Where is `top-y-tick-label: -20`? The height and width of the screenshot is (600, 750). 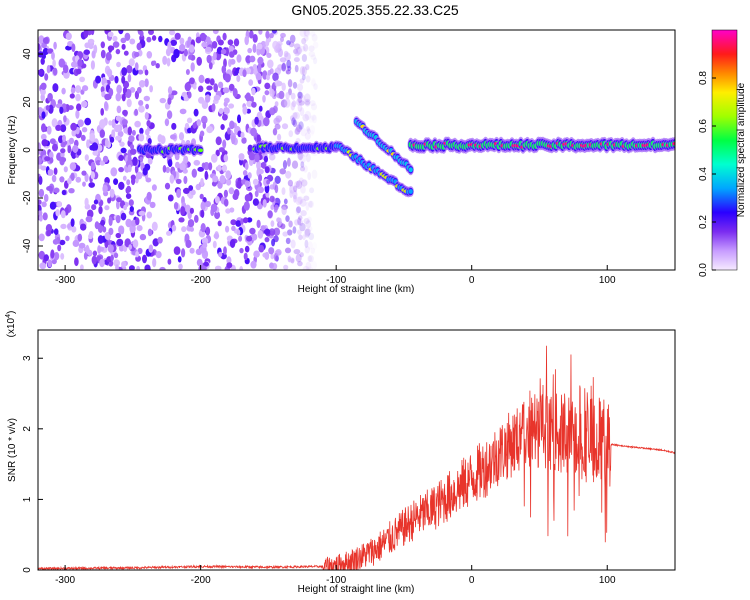 top-y-tick-label: -20 is located at coordinates (27, 197).